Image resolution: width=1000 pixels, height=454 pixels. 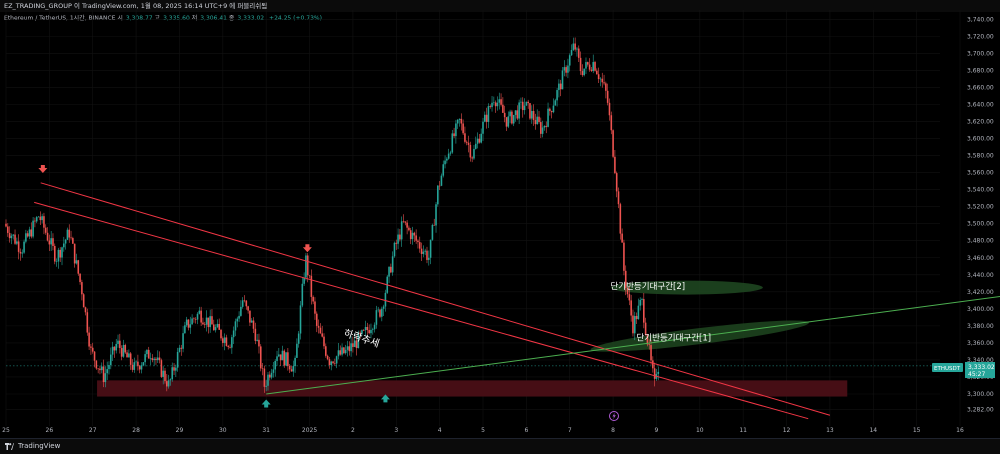 What do you see at coordinates (980, 326) in the screenshot?
I see `price-tick-label: 3,380.00` at bounding box center [980, 326].